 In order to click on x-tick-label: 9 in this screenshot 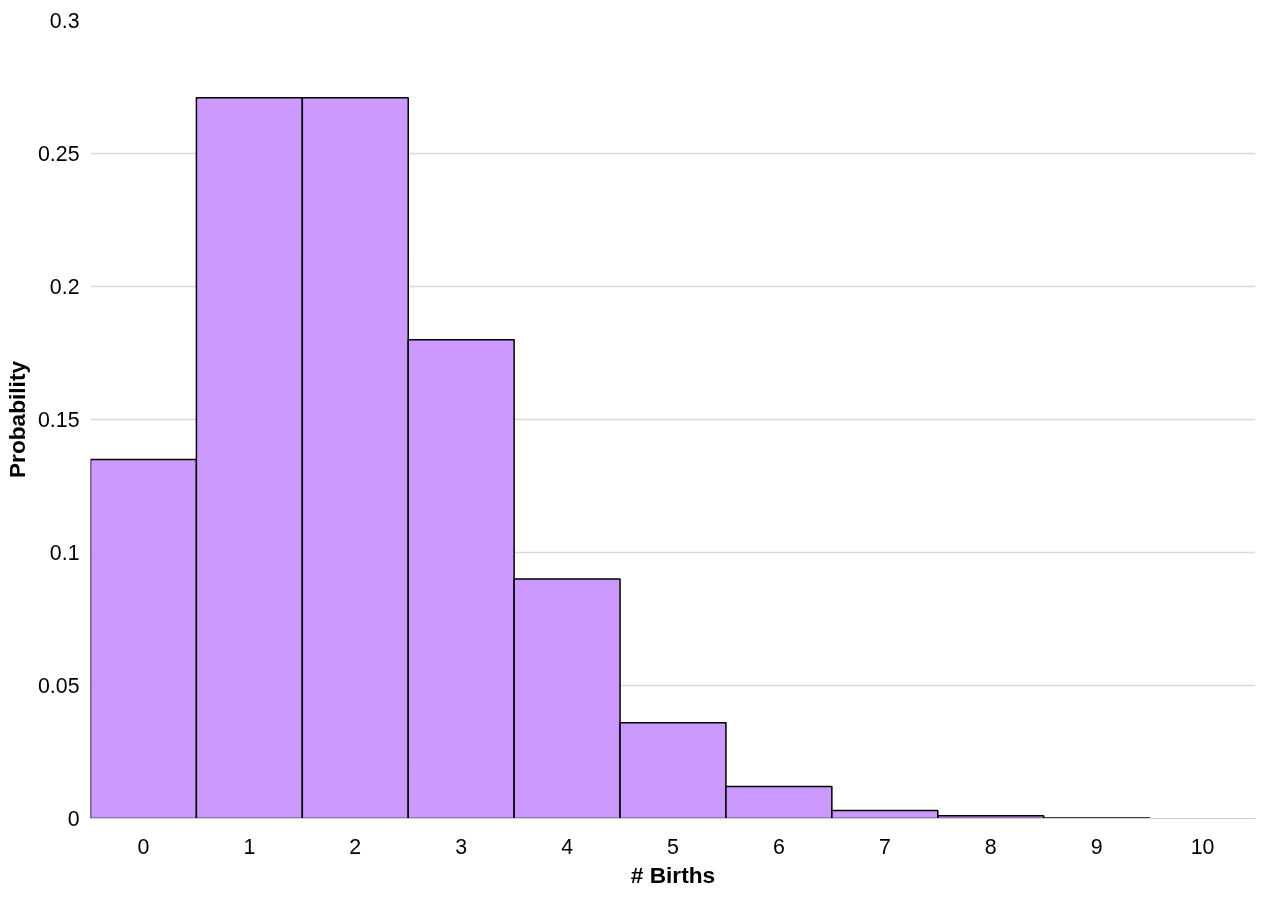, I will do `click(1096, 846)`.